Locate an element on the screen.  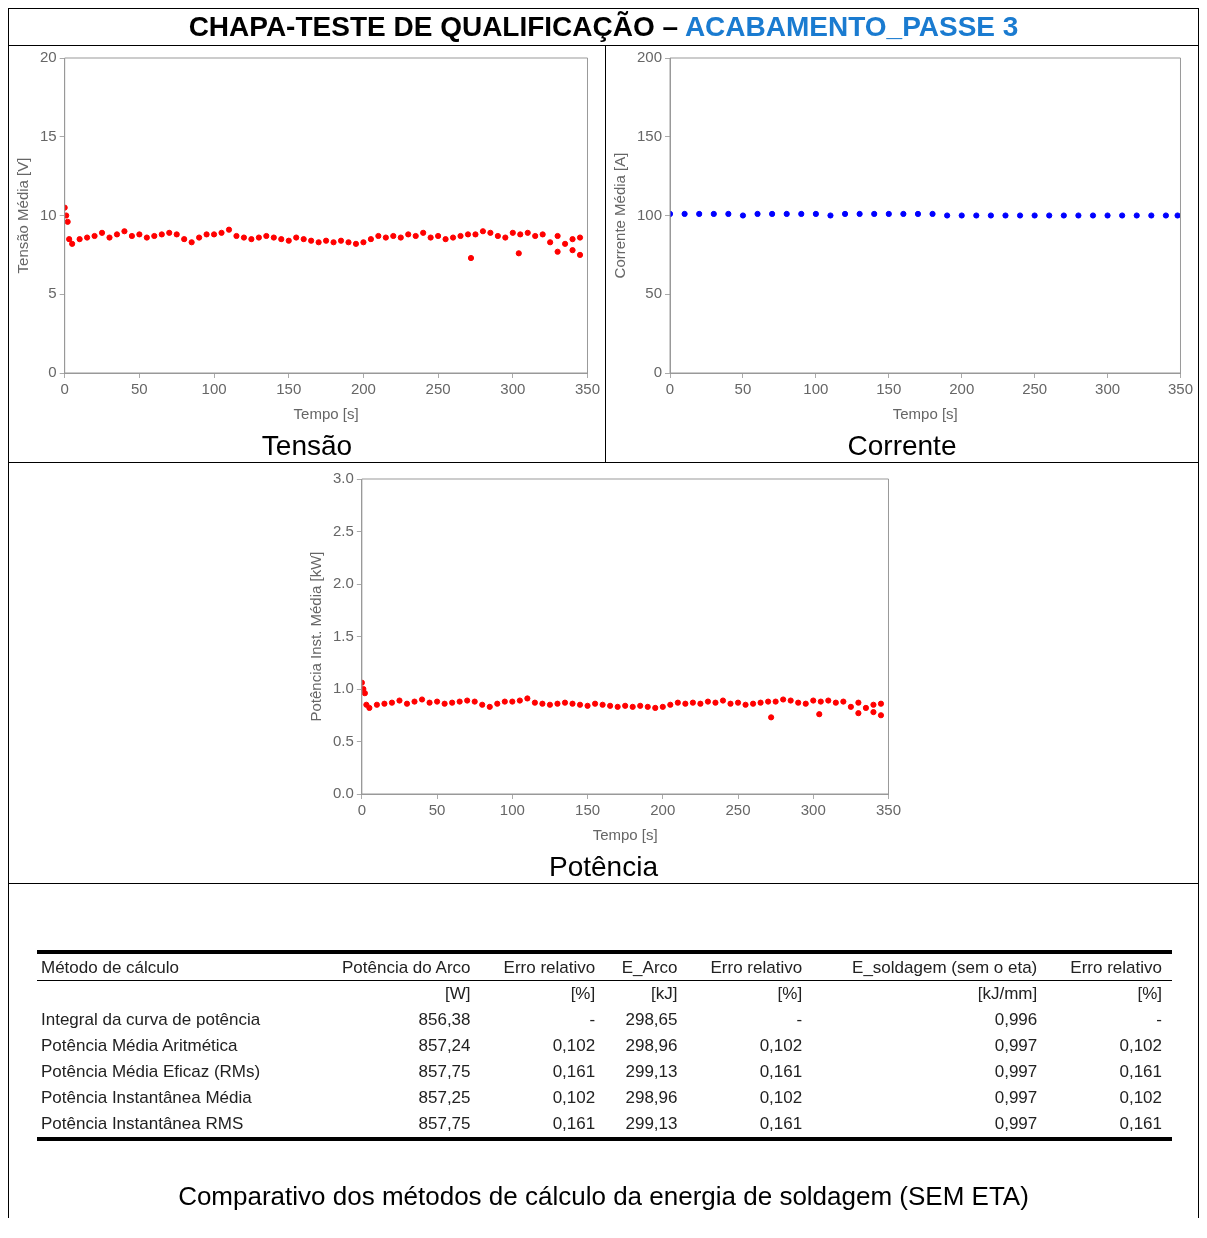
text: 856,38 is located at coordinates (444, 1019).